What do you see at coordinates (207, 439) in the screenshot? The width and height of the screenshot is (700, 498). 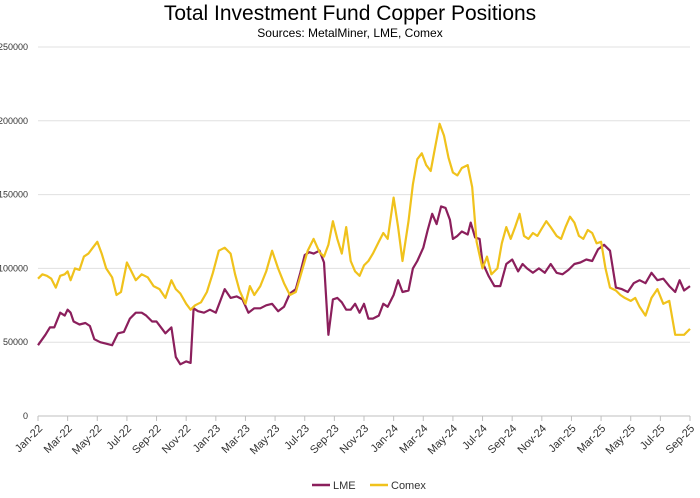 I see `x-tick-label: Jan-23` at bounding box center [207, 439].